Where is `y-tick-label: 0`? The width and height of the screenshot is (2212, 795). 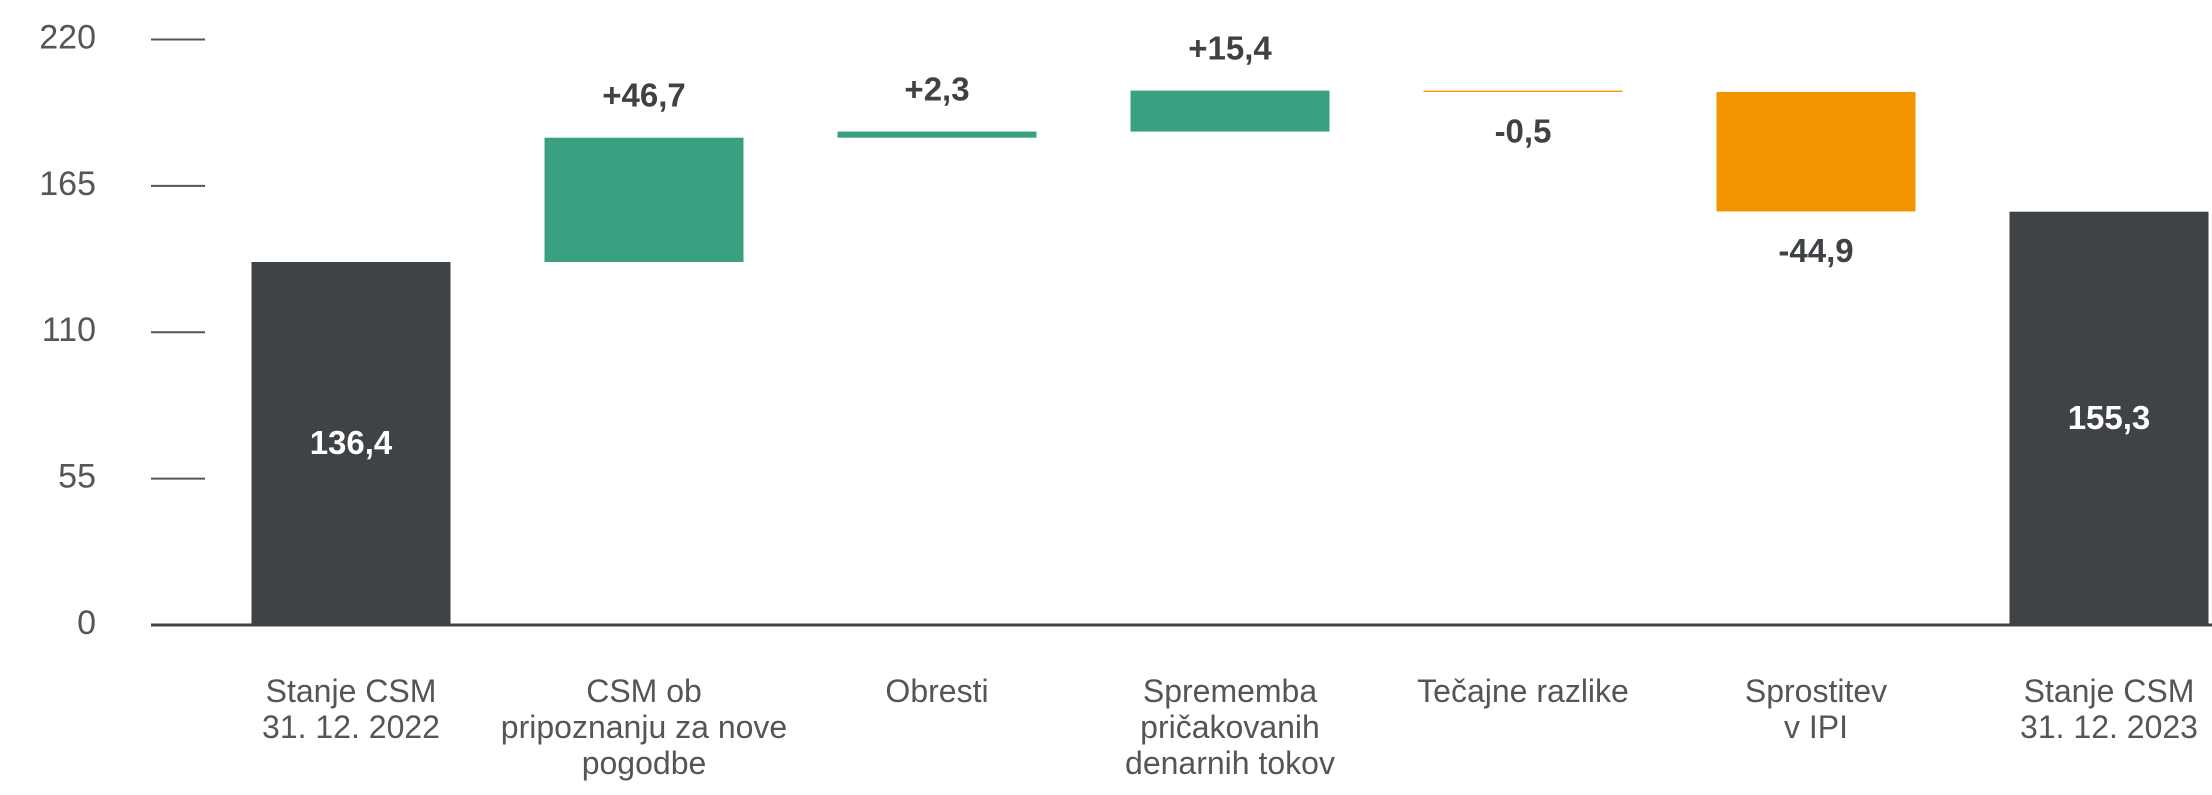
y-tick-label: 0 is located at coordinates (86, 623).